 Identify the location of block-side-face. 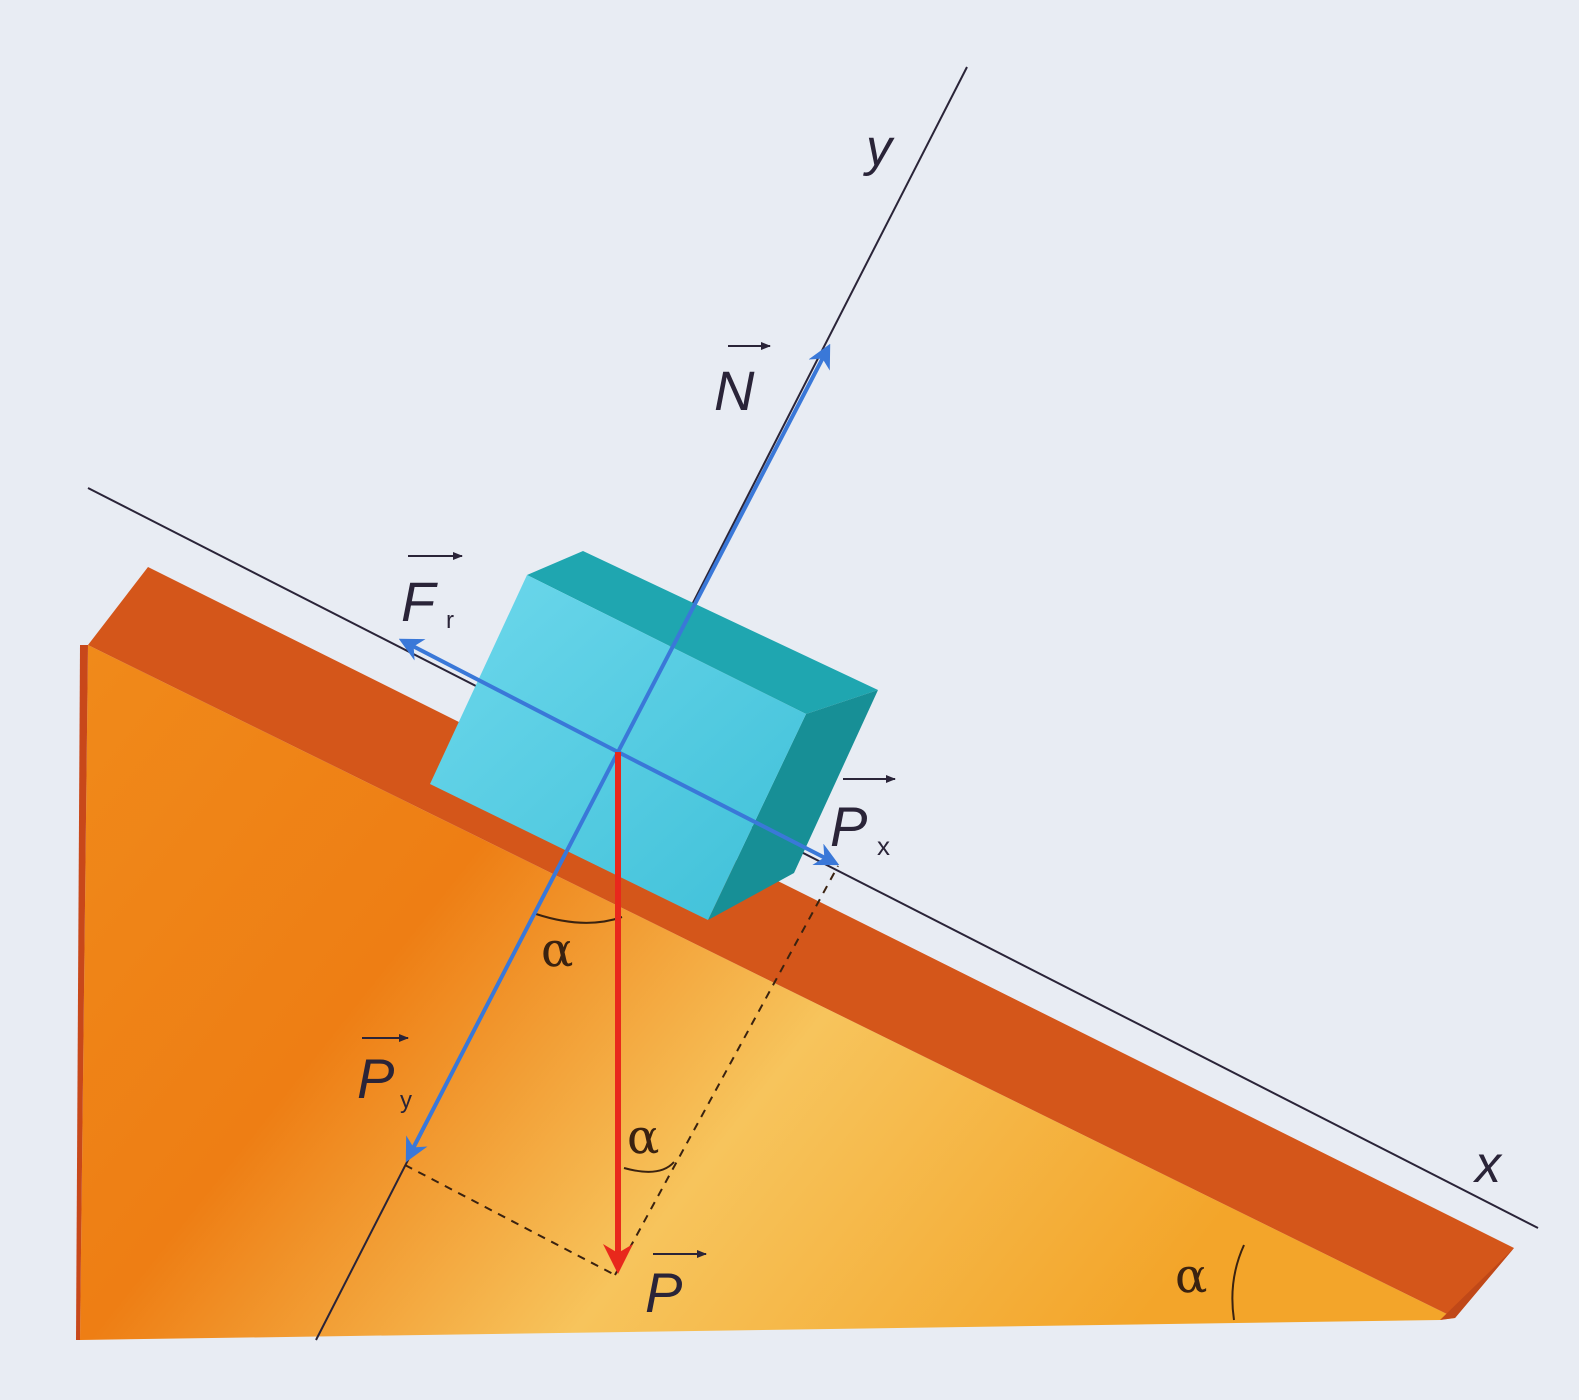
(793, 805).